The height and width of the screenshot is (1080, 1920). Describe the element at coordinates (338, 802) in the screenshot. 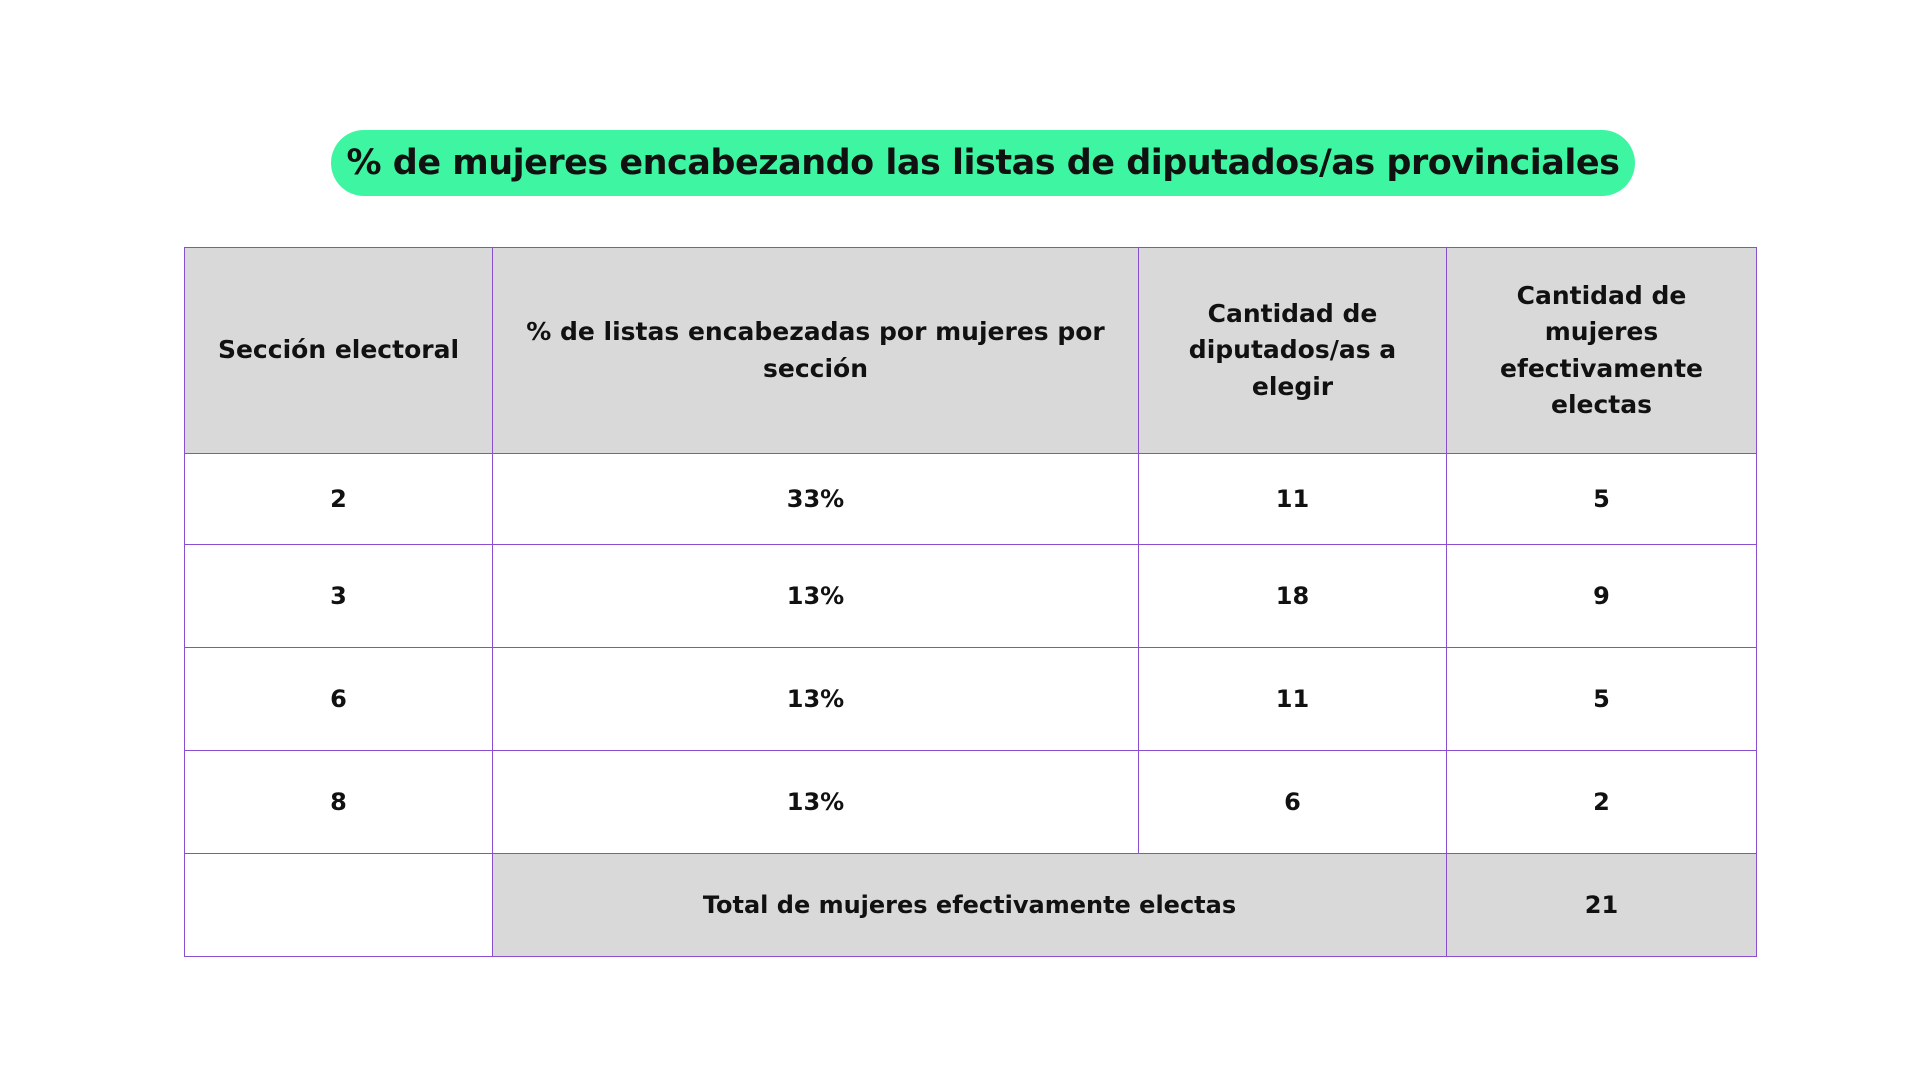

I see `table-cell: 8` at that location.